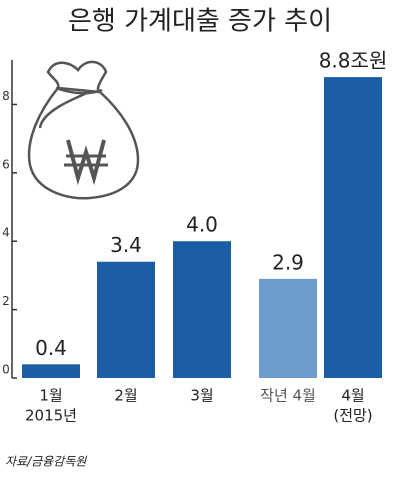 The image size is (400, 478). I want to click on value-label: 3.4, so click(126, 245).